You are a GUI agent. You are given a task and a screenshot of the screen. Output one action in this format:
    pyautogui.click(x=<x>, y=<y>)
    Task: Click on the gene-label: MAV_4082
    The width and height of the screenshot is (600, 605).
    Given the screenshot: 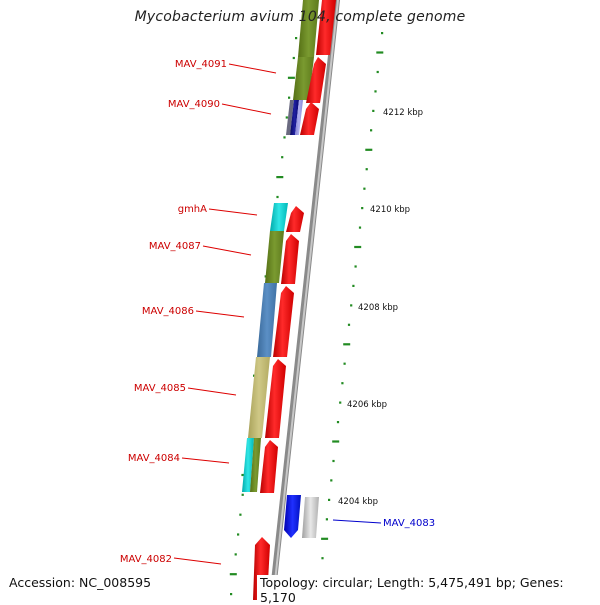 What is the action you would take?
    pyautogui.click(x=146, y=559)
    